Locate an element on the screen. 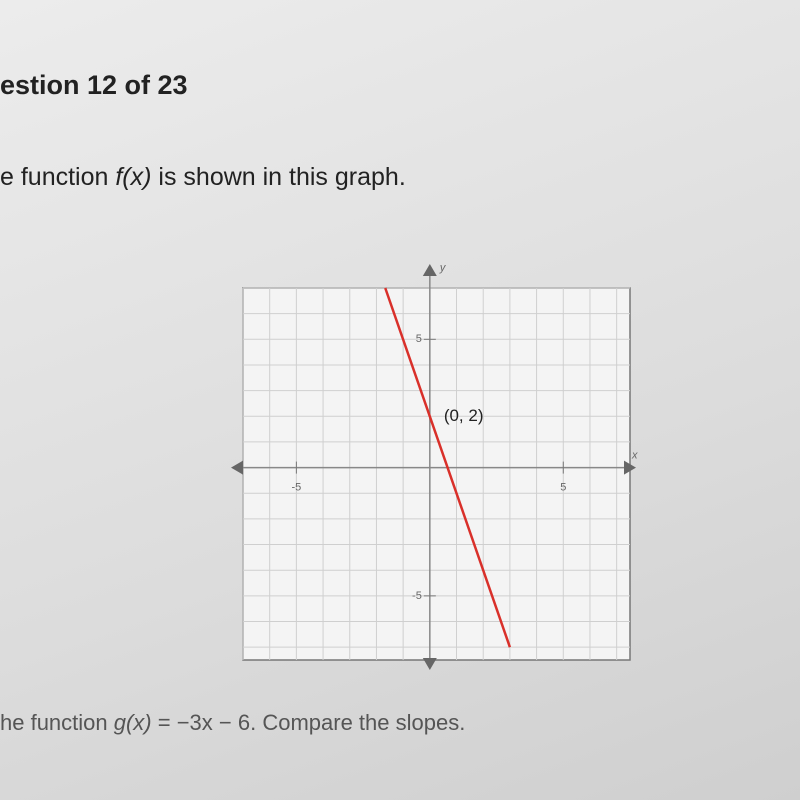  x-tick-label: -5 is located at coordinates (296, 487).